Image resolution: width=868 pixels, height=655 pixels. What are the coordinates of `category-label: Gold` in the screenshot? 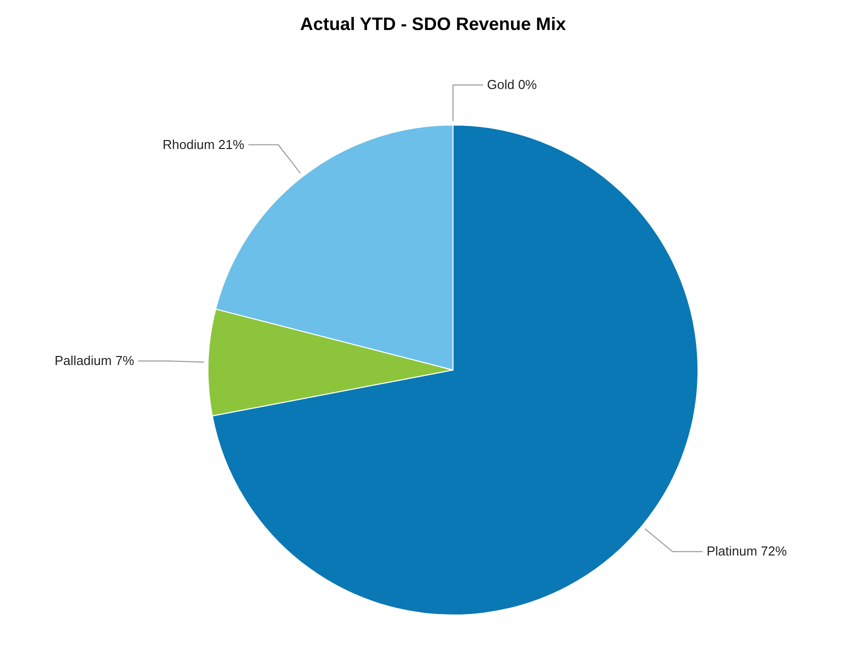 It's located at (500, 84).